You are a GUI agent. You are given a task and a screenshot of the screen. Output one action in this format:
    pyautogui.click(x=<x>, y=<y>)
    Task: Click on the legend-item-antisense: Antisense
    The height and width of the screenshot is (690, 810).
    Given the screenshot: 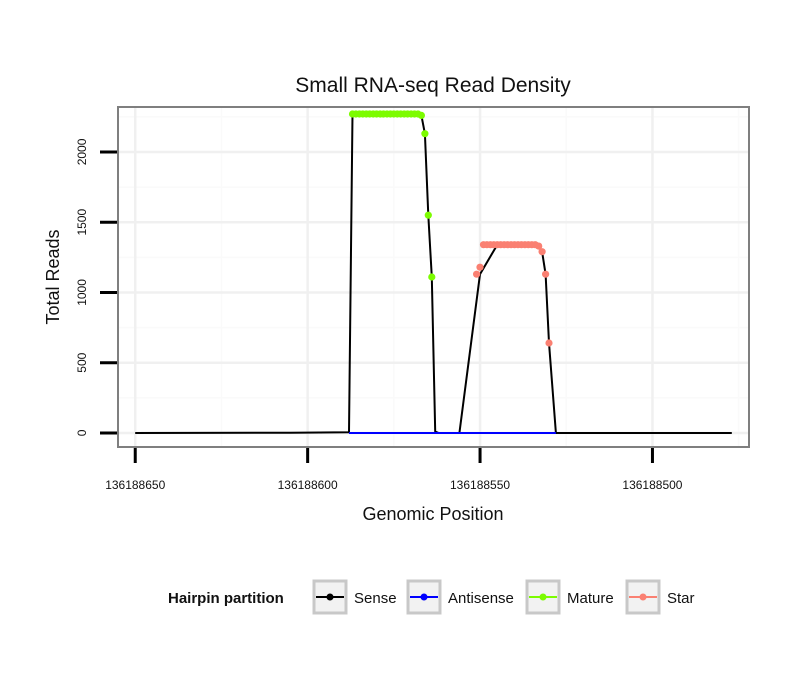 What is the action you would take?
    pyautogui.click(x=460, y=597)
    